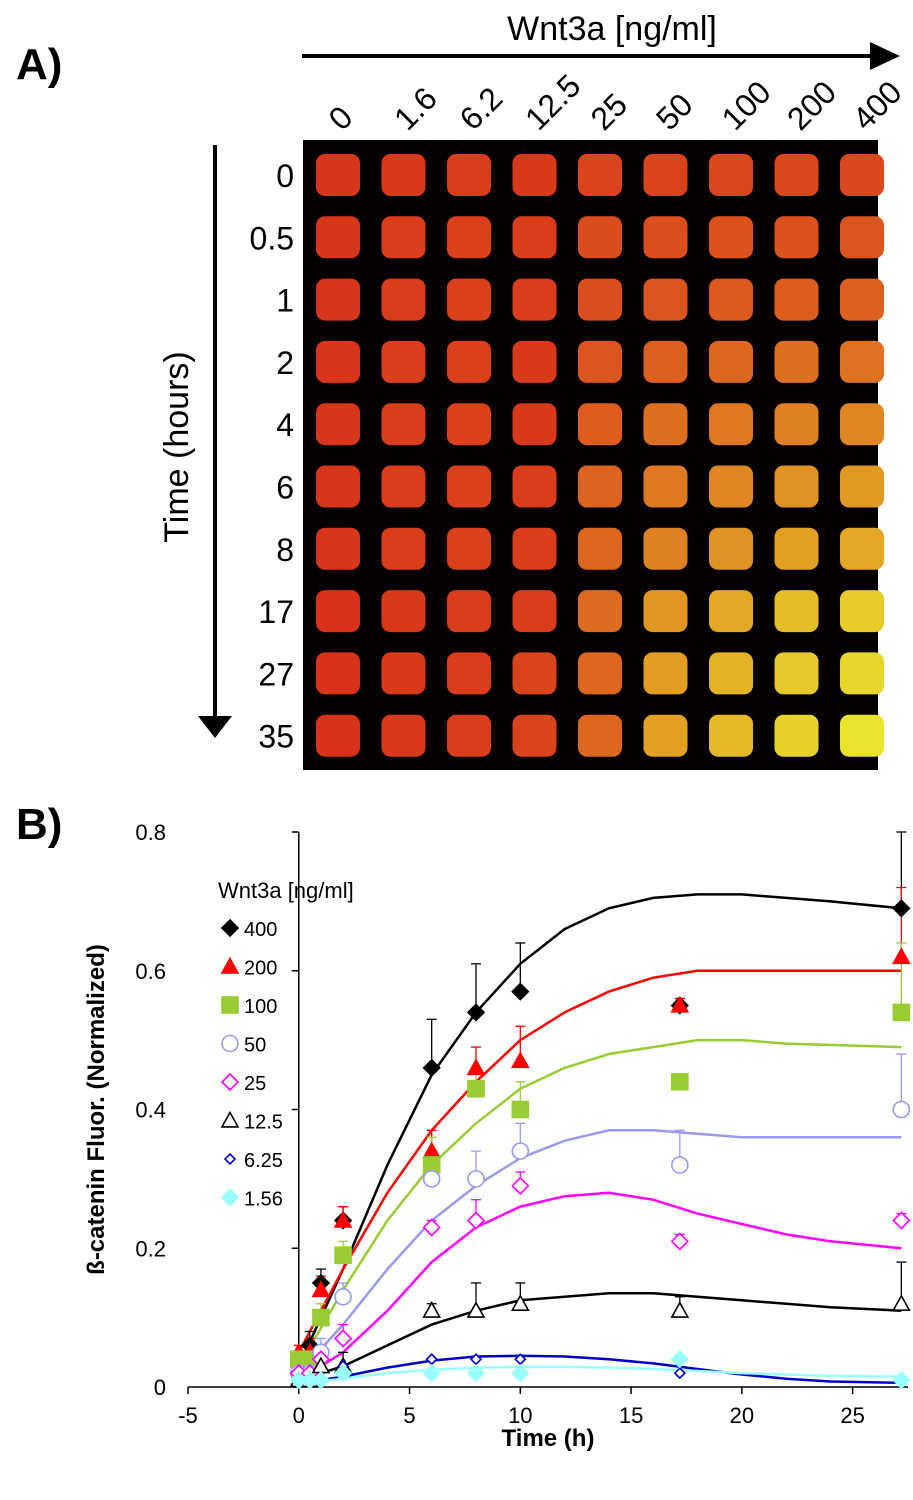 The image size is (913, 1500). I want to click on y-tick-label: 0.8, so click(150, 832).